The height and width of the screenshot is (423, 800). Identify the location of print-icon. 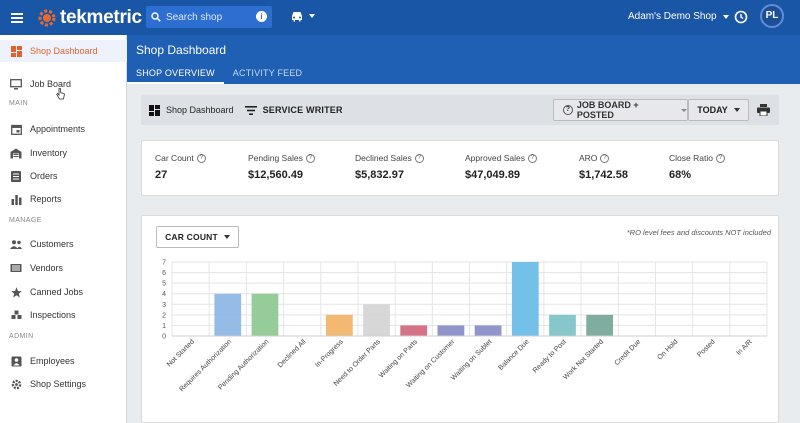
(763, 112).